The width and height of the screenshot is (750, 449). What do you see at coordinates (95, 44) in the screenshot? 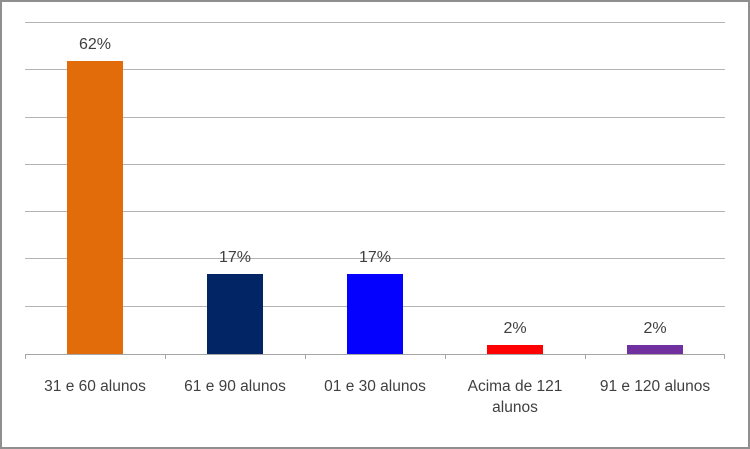
I see `bar-value-label: 62%` at bounding box center [95, 44].